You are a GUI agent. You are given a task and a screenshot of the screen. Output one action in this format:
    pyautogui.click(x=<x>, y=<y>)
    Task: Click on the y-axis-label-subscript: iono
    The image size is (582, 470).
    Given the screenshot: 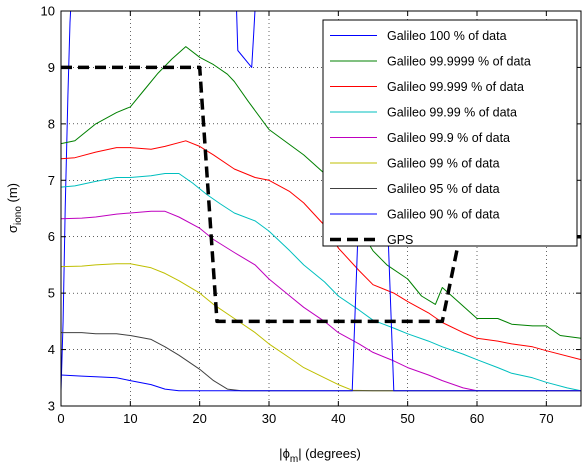 What is the action you would take?
    pyautogui.click(x=18, y=215)
    